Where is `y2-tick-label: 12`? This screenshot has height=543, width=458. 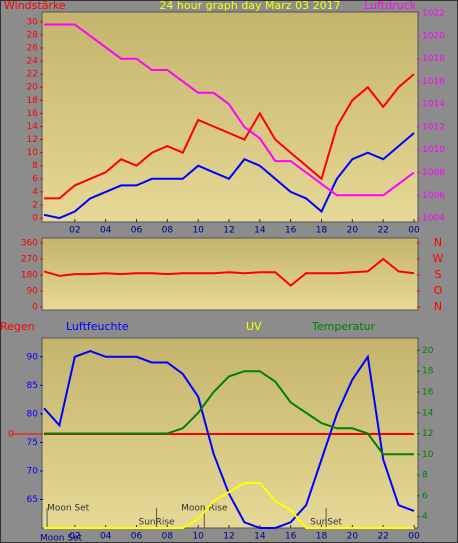 y2-tick-label: 12 is located at coordinates (427, 434).